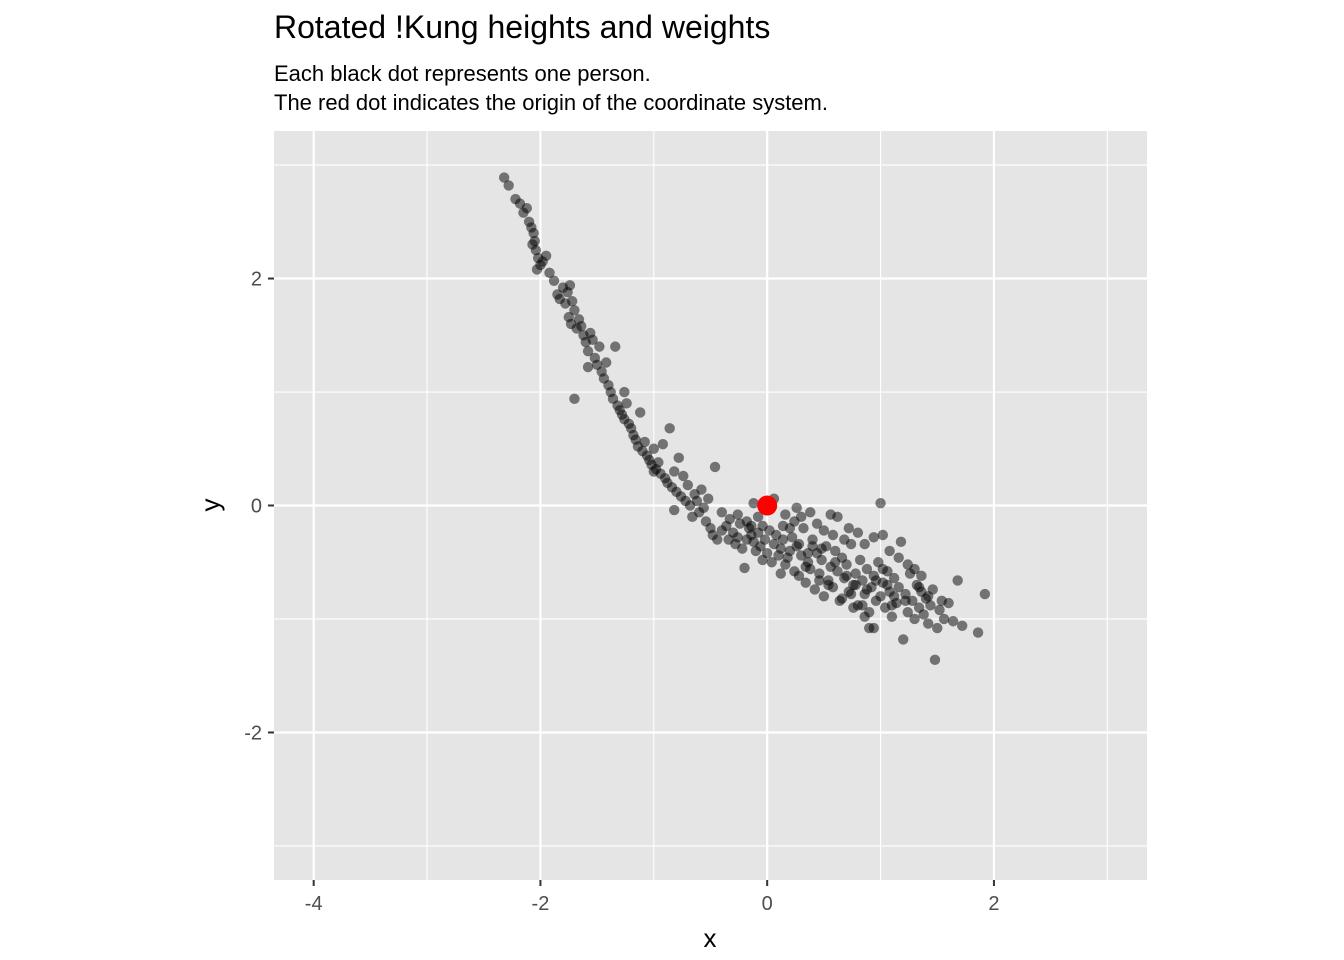 The height and width of the screenshot is (960, 1344). Describe the element at coordinates (541, 904) in the screenshot. I see `x-tick-label: -2` at that location.